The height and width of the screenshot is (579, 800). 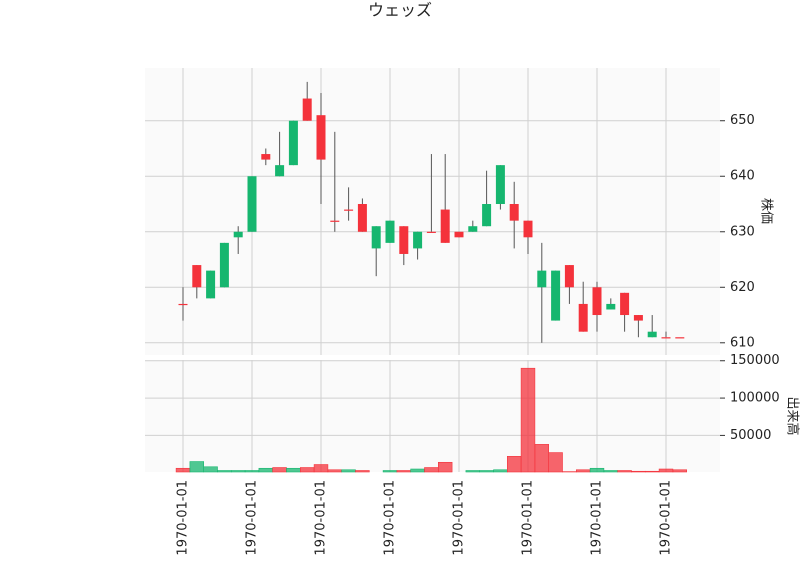 I want to click on y-tick-label: 630, so click(x=742, y=231).